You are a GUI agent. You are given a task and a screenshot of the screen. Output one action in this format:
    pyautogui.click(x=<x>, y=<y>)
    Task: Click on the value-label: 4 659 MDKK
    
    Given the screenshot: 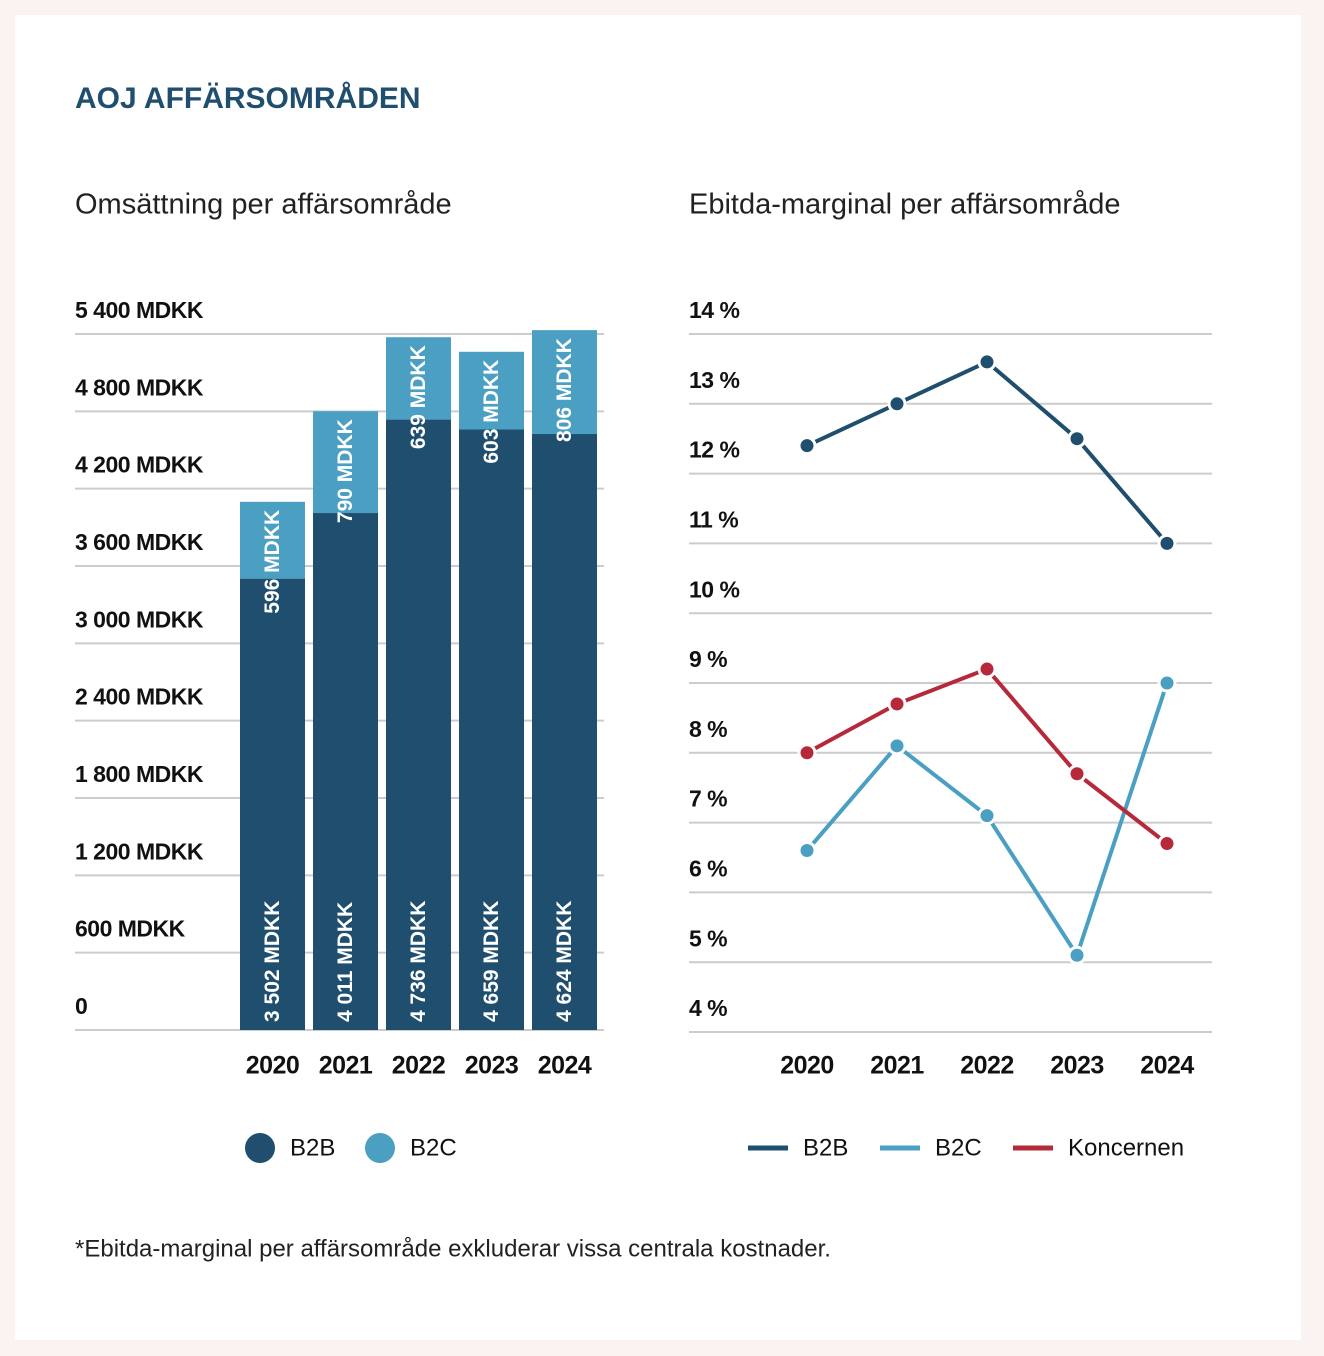 What is the action you would take?
    pyautogui.click(x=491, y=961)
    